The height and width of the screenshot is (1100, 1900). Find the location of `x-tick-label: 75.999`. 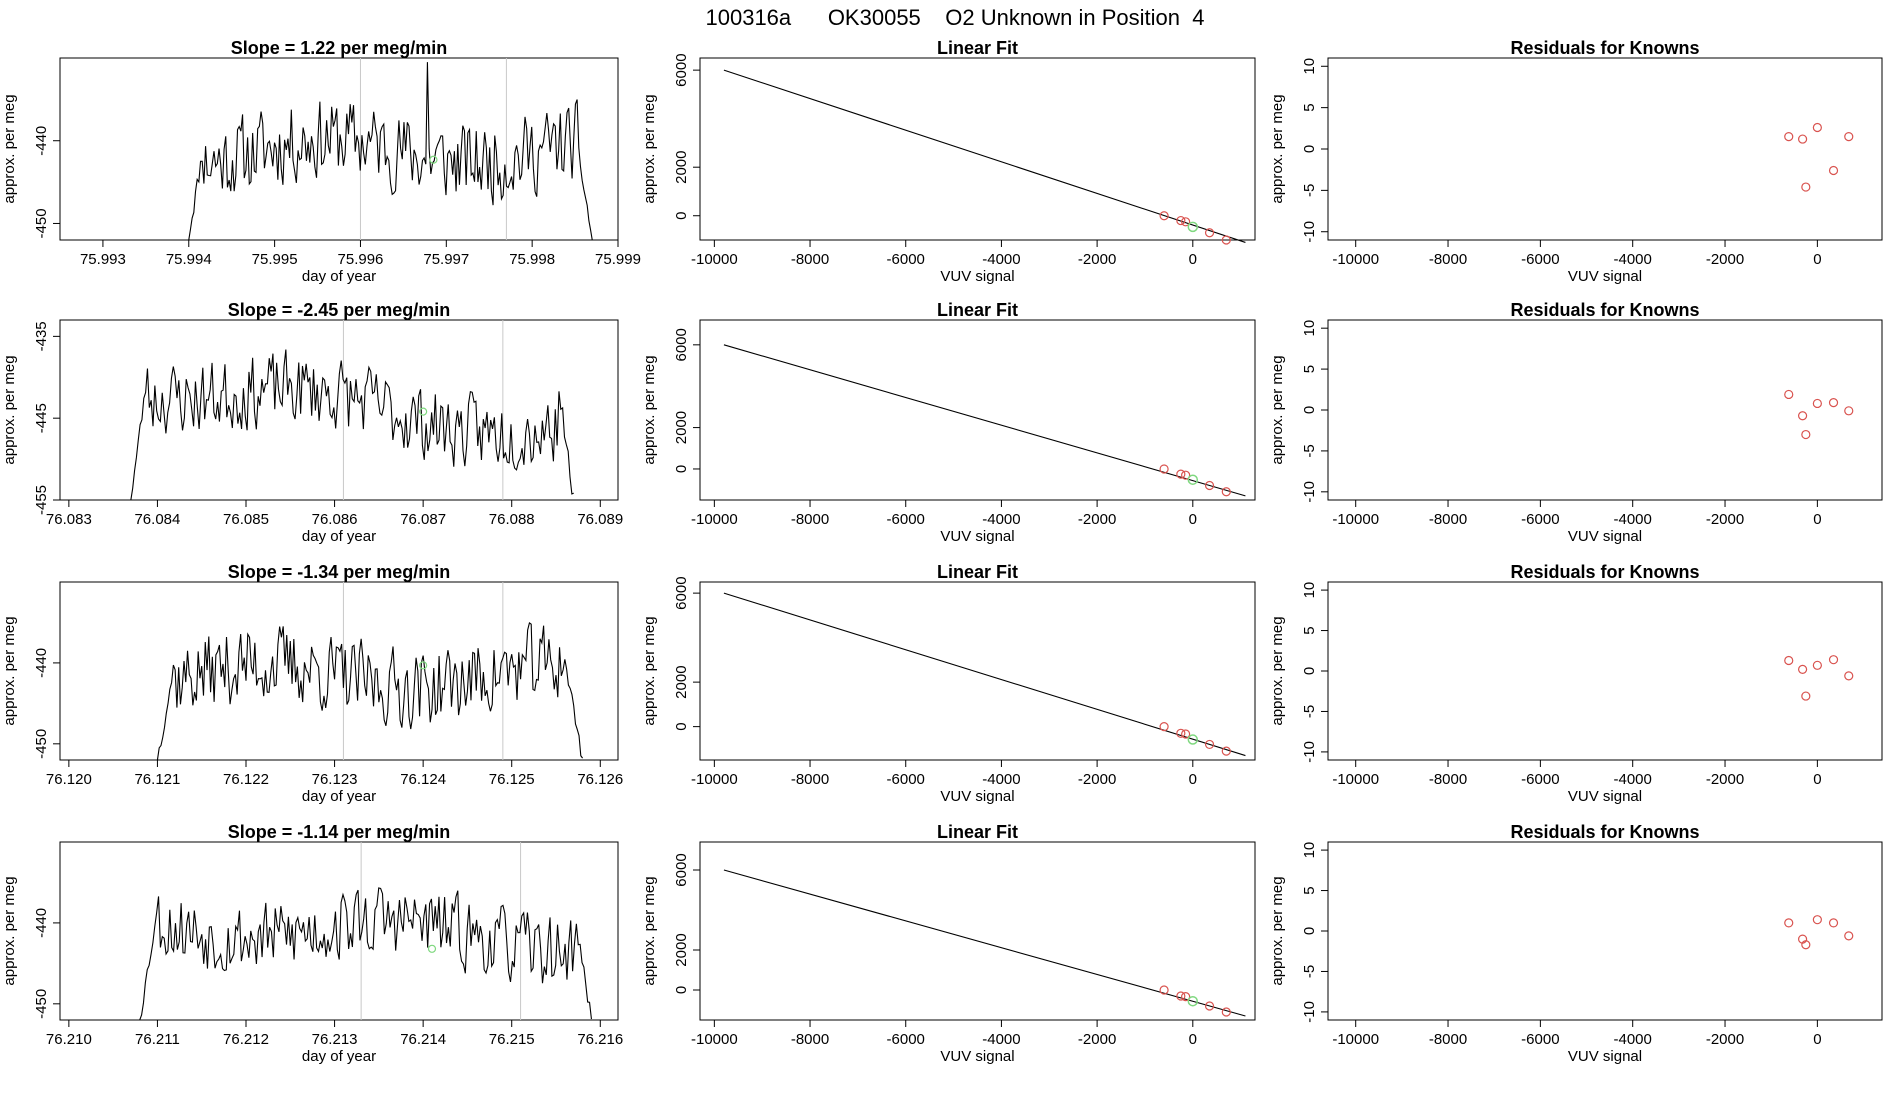

x-tick-label: 75.999 is located at coordinates (618, 259).